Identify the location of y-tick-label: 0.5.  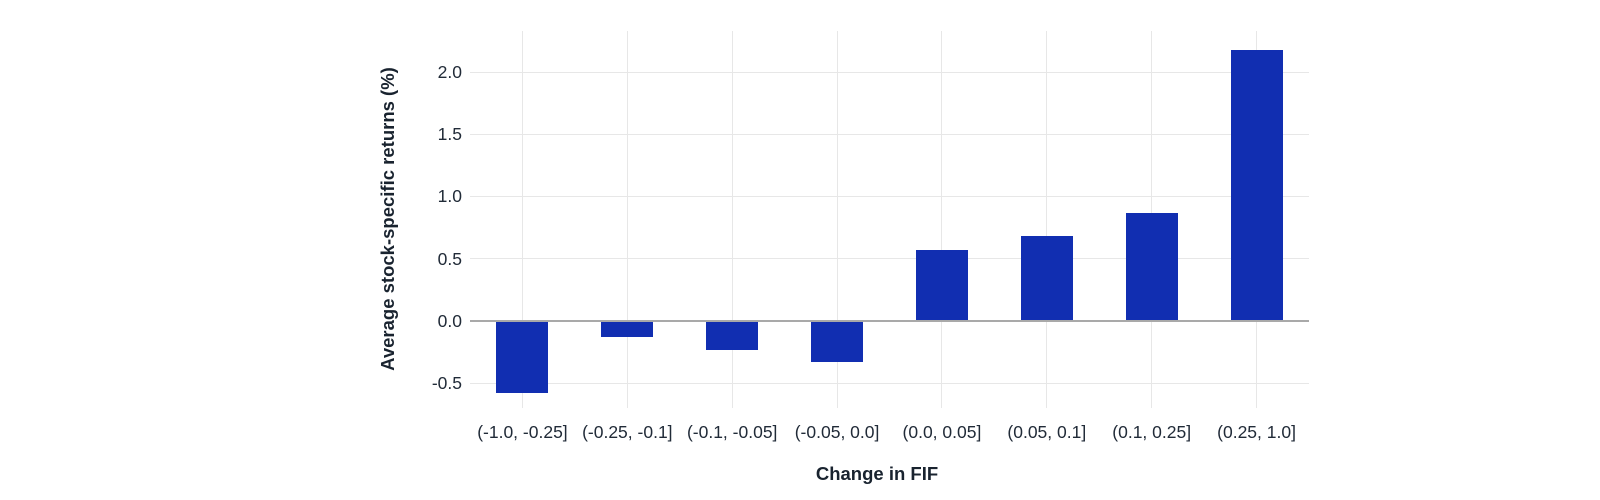
(449, 258).